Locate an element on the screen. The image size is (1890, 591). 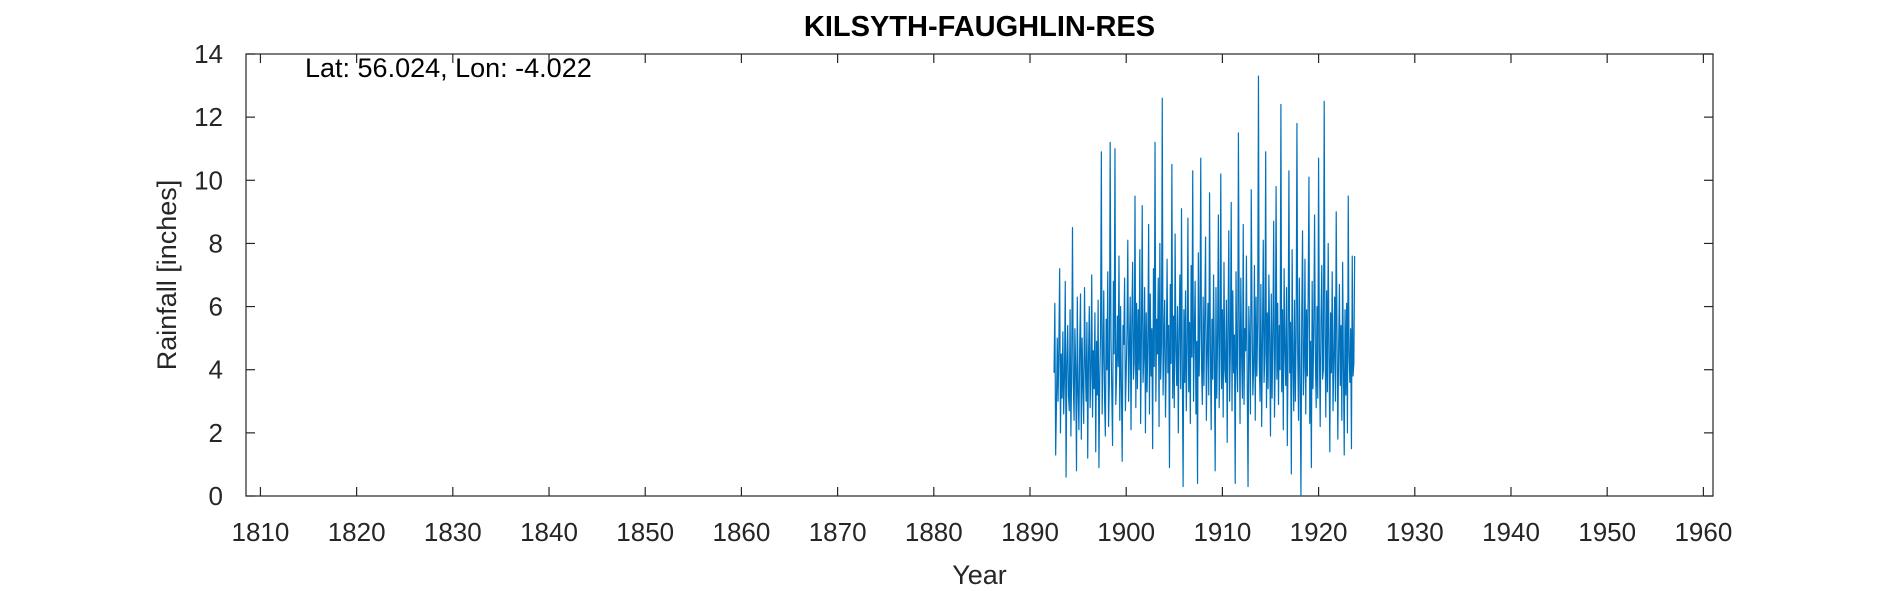
rainfall-series-line is located at coordinates (1204, 286).